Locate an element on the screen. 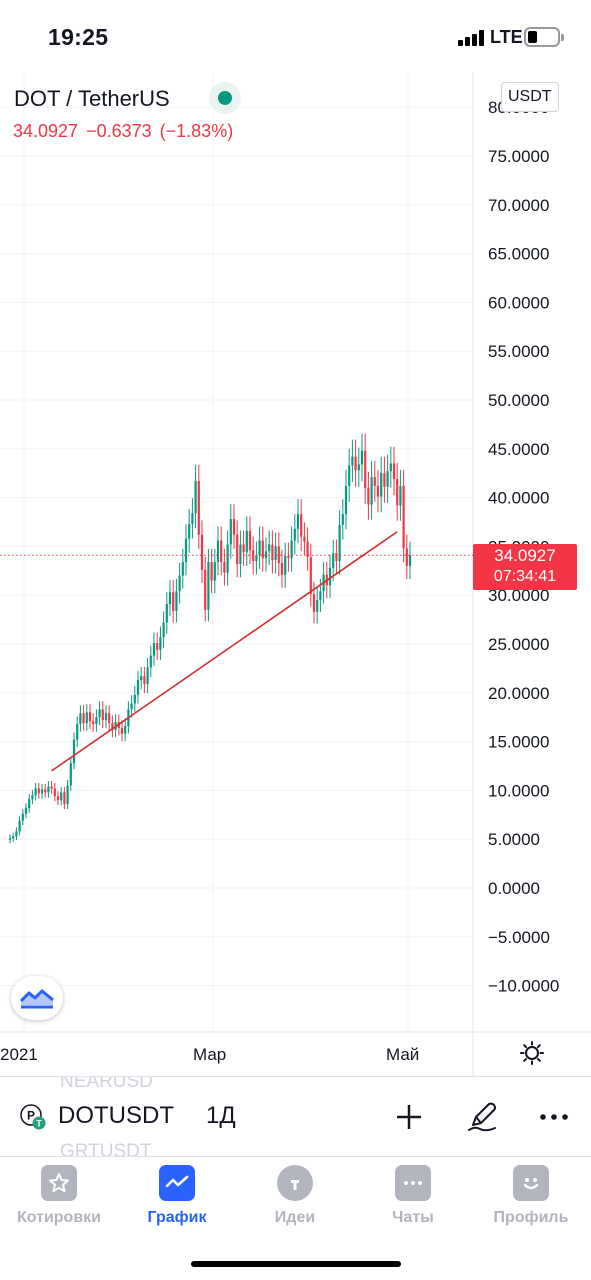  y-axis-tick-label: 20.0000 is located at coordinates (518, 693).